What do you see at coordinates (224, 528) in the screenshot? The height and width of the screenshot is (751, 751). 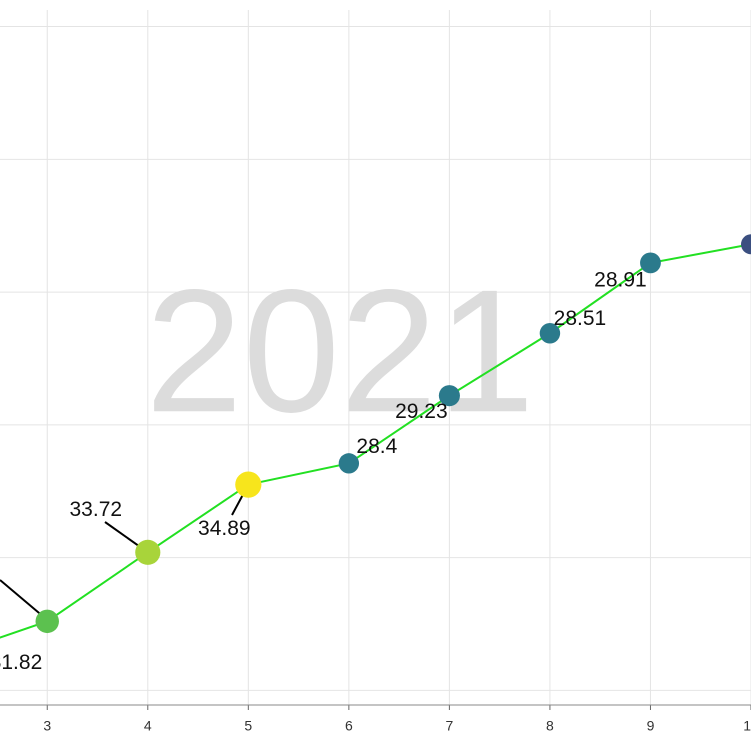 I see `data-label: 34.89` at bounding box center [224, 528].